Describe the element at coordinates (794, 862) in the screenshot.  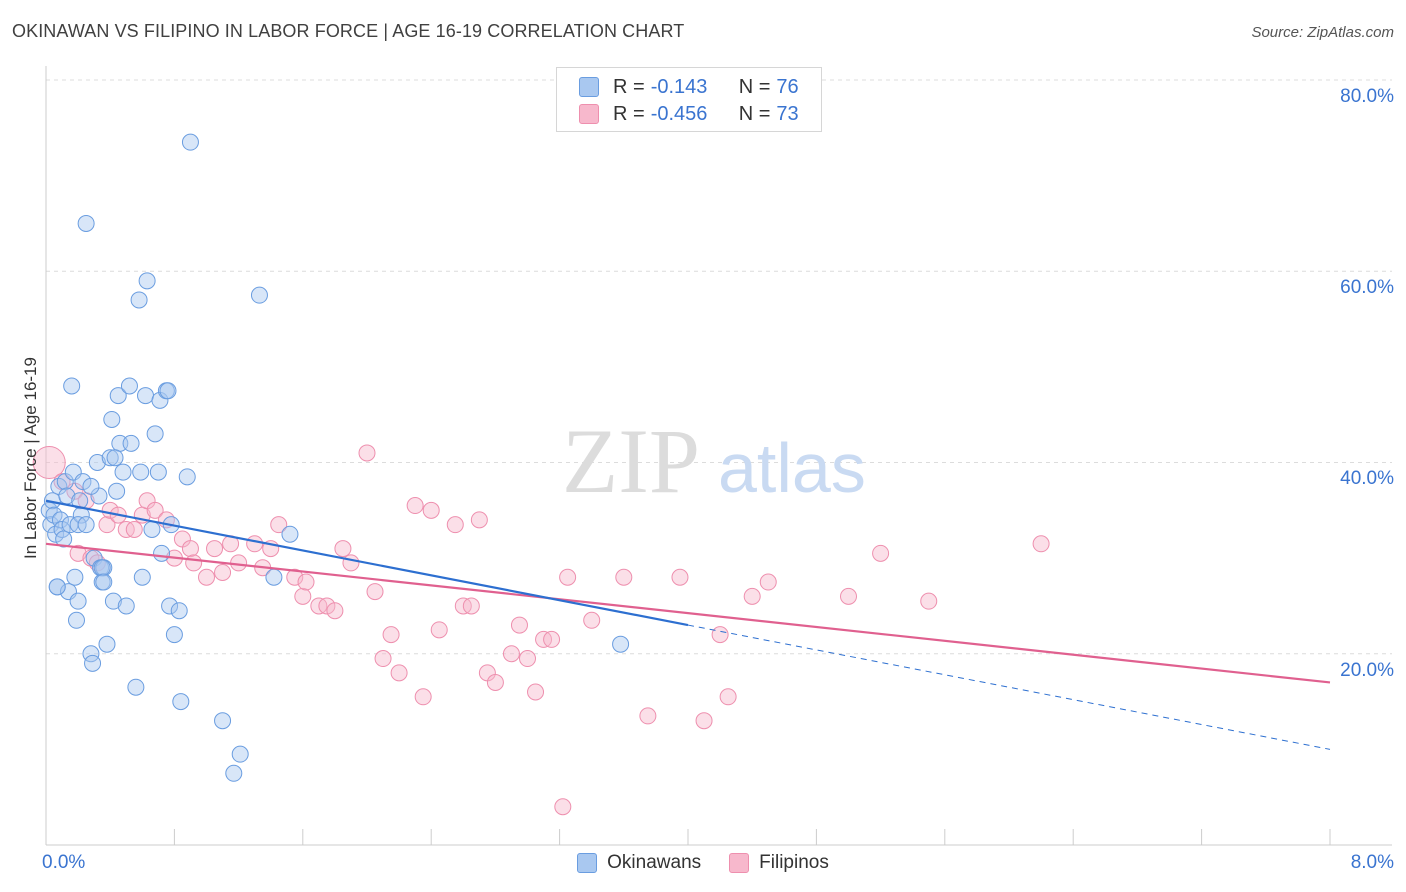
I see `legend-label: Filipinos` at that location.